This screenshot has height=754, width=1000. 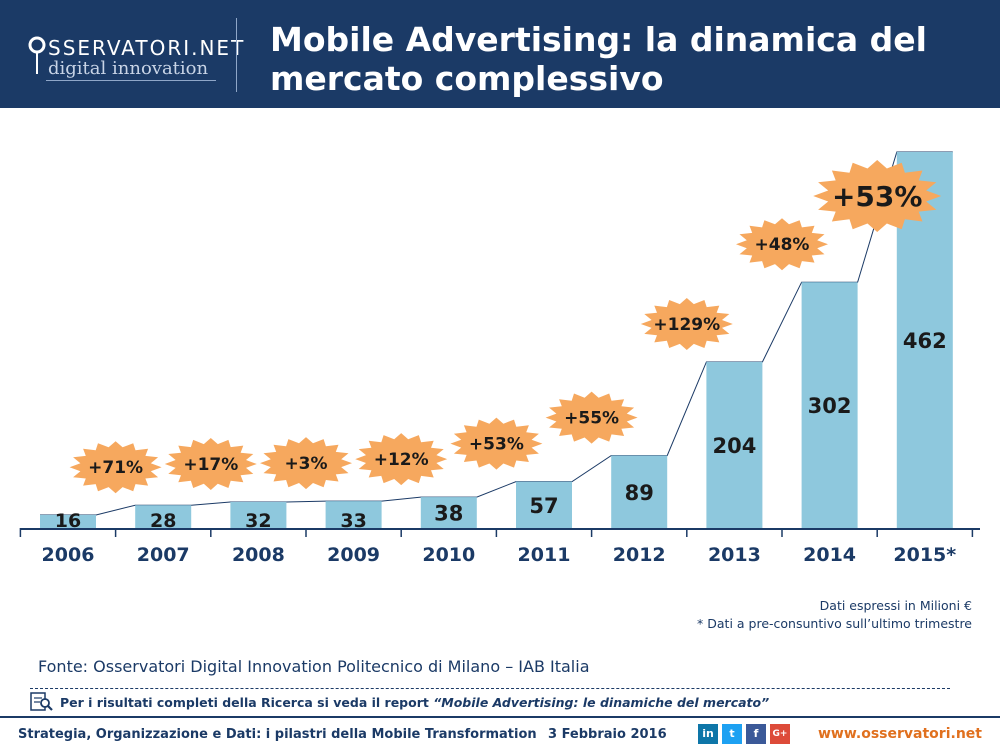 I want to click on growth-label: +3%, so click(x=305, y=464).